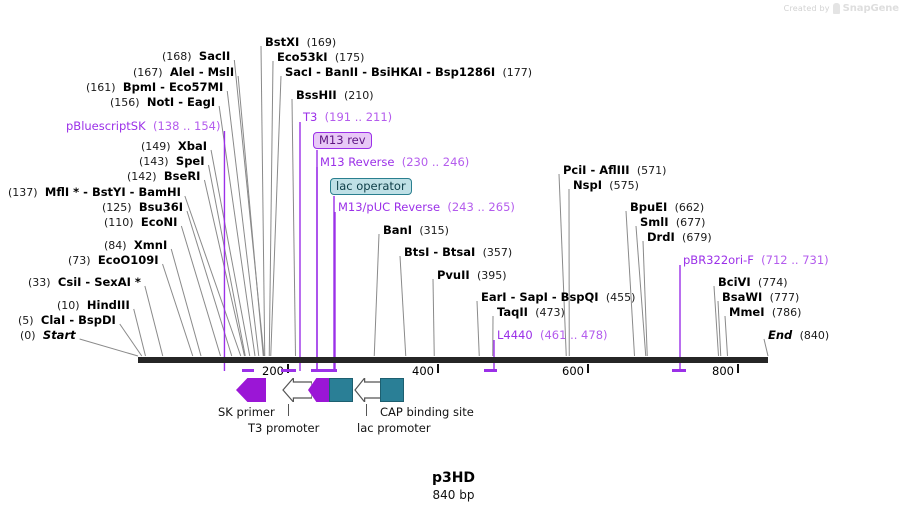 Image resolution: width=907 pixels, height=509 pixels. I want to click on feature-label: pBR322ori-F (712 .. 731), so click(756, 260).